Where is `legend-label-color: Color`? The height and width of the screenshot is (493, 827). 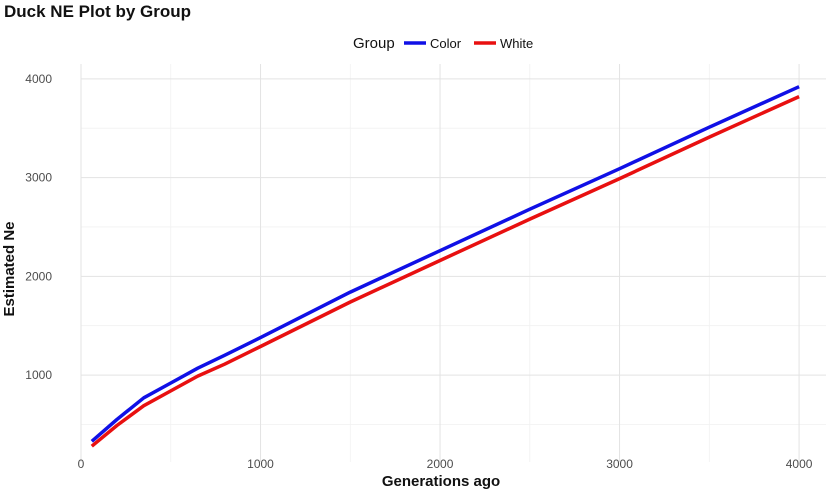
legend-label-color: Color is located at coordinates (446, 43).